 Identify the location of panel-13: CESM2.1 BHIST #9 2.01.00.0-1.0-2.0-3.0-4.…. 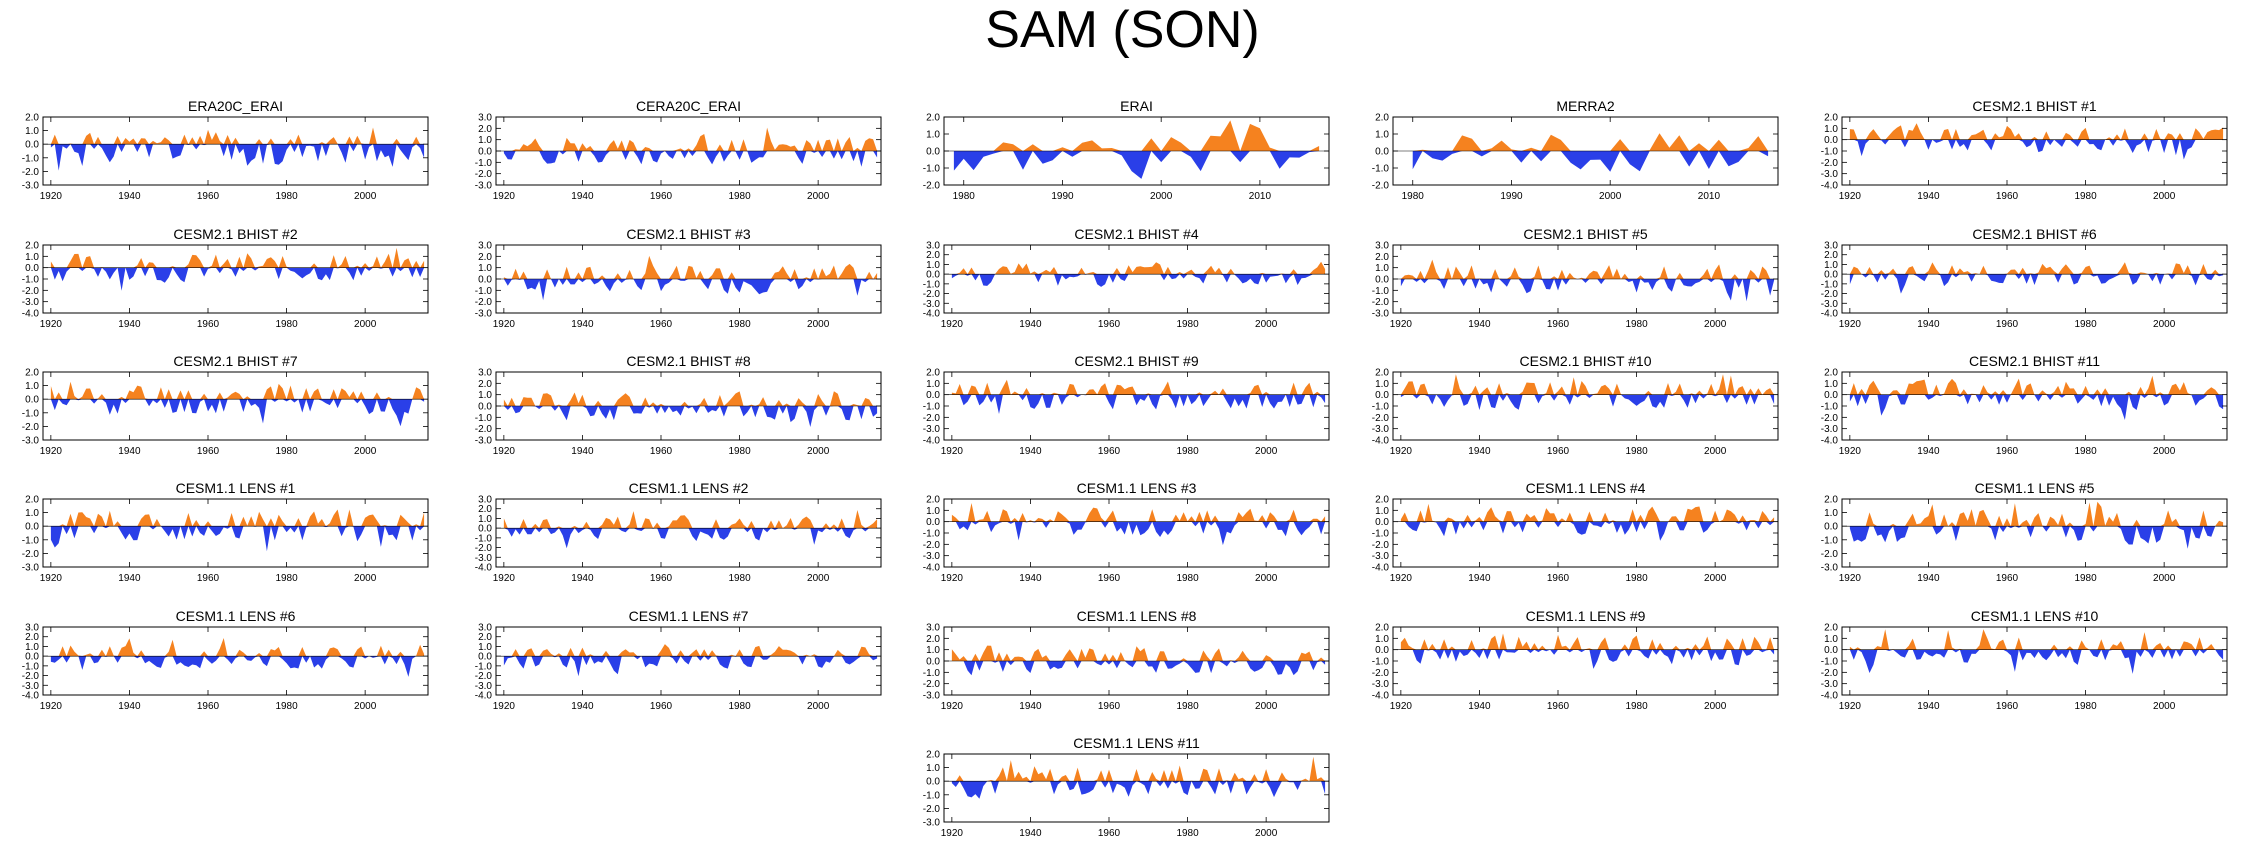
(1126, 405).